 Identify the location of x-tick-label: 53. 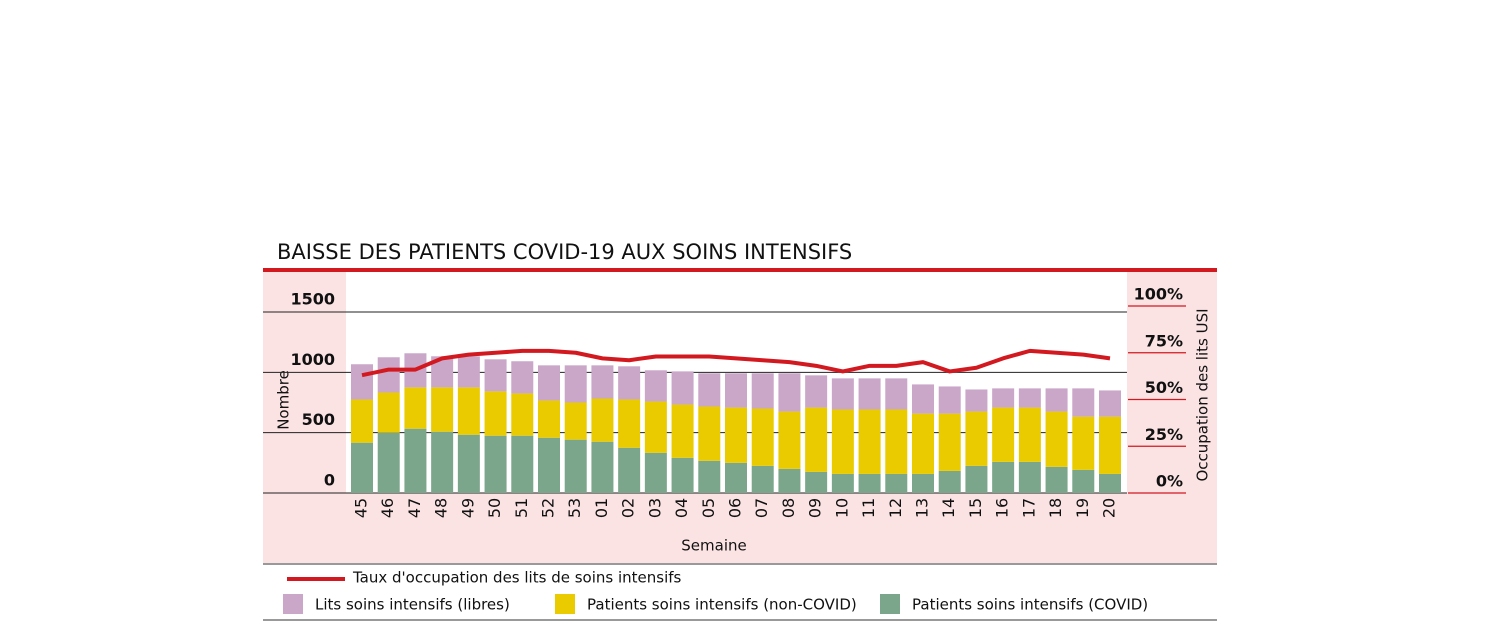
(574, 508).